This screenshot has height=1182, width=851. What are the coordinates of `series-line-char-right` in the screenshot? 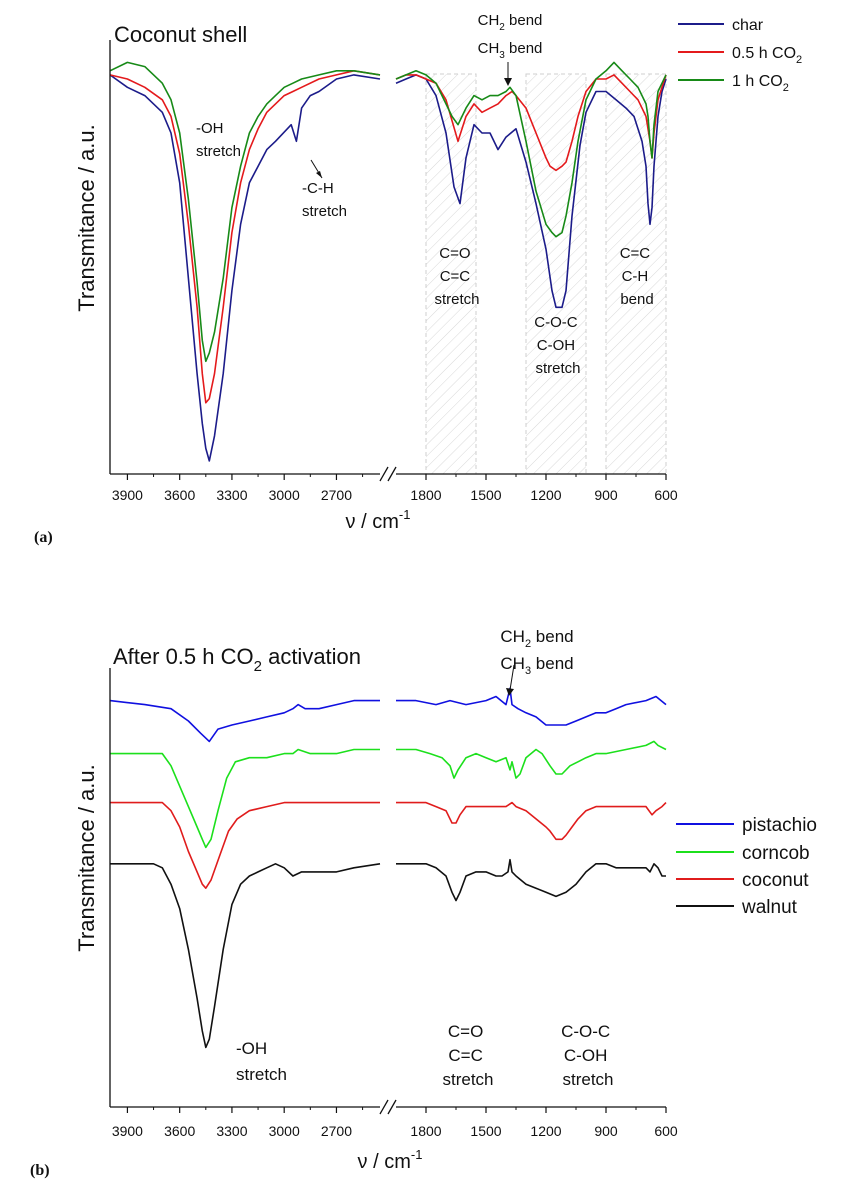 It's located at (531, 191).